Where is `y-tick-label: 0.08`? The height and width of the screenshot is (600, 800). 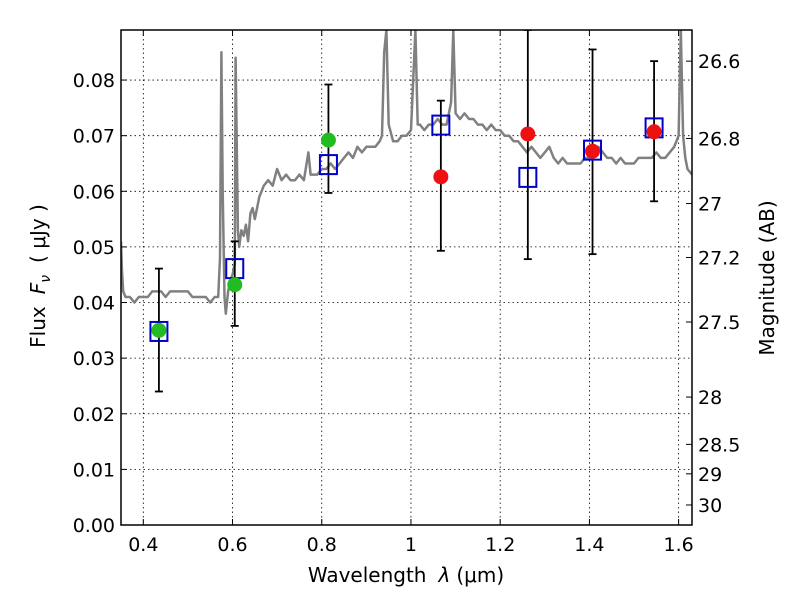 y-tick-label: 0.08 is located at coordinates (94, 81).